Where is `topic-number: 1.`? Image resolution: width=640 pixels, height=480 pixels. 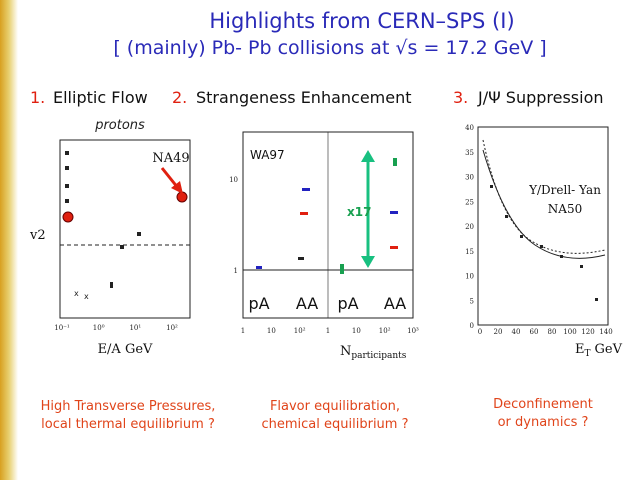 topic-number: 1. is located at coordinates (37, 97).